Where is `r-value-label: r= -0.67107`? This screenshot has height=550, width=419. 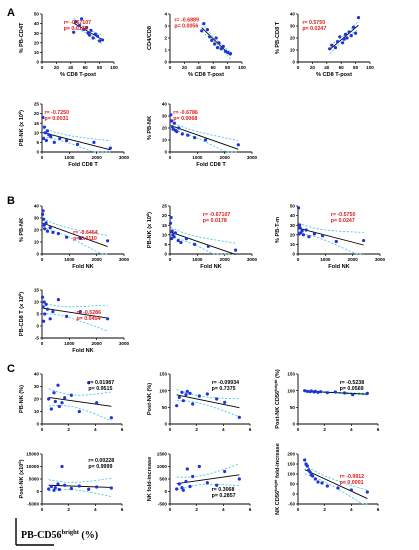 r-value-label: r= -0.67107 is located at coordinates (78, 23).